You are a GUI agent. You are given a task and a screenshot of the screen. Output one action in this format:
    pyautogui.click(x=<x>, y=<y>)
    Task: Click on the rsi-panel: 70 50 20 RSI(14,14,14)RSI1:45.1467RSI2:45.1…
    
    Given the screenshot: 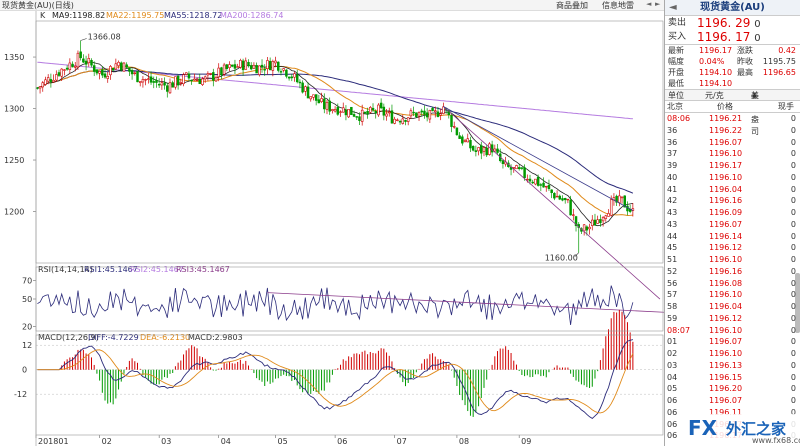 What is the action you would take?
    pyautogui.click(x=343, y=298)
    